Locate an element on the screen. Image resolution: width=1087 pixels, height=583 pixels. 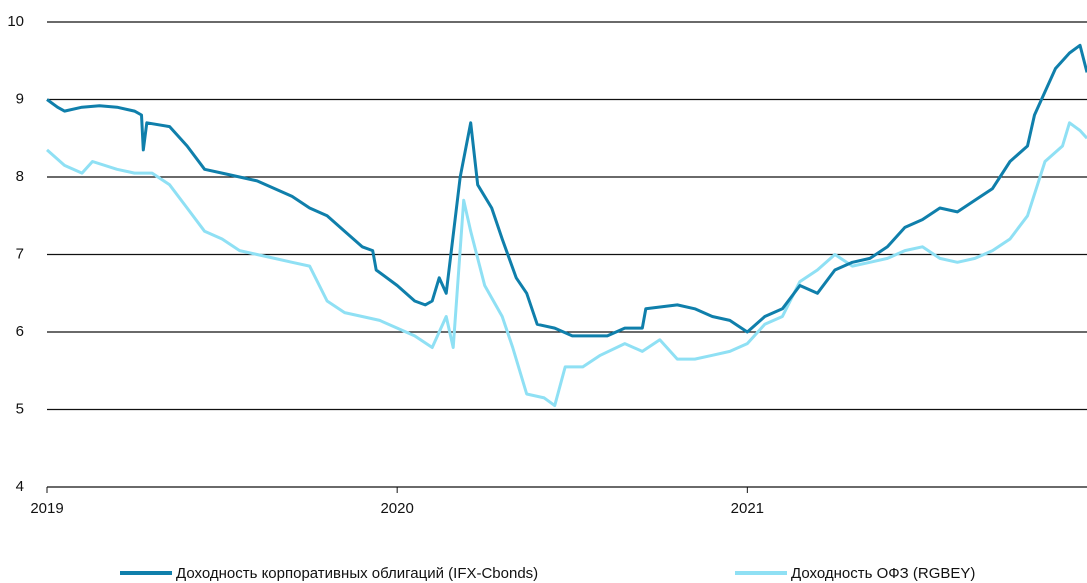
legend-label: Доходность ОФЗ (RGBEY) is located at coordinates (883, 573).